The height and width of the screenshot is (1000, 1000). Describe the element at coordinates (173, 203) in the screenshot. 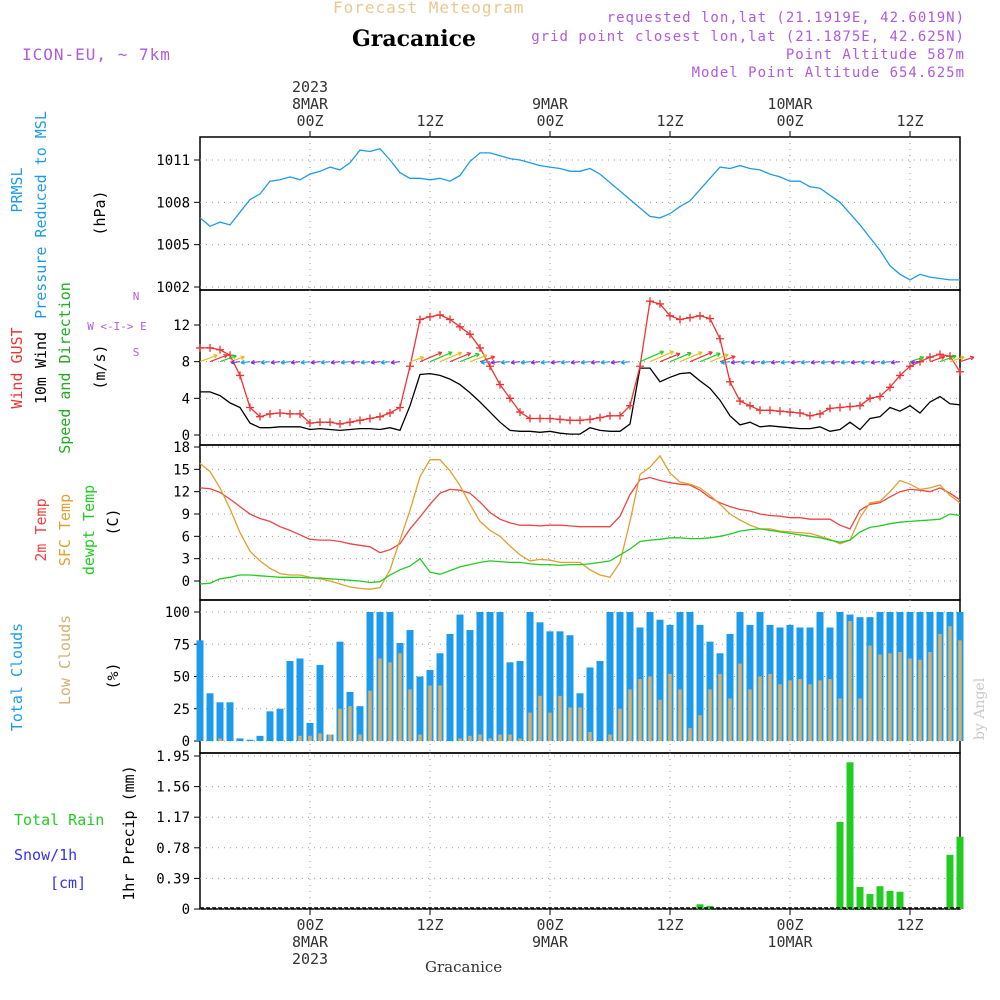

I see `ytick-label-pressure: 1008` at that location.